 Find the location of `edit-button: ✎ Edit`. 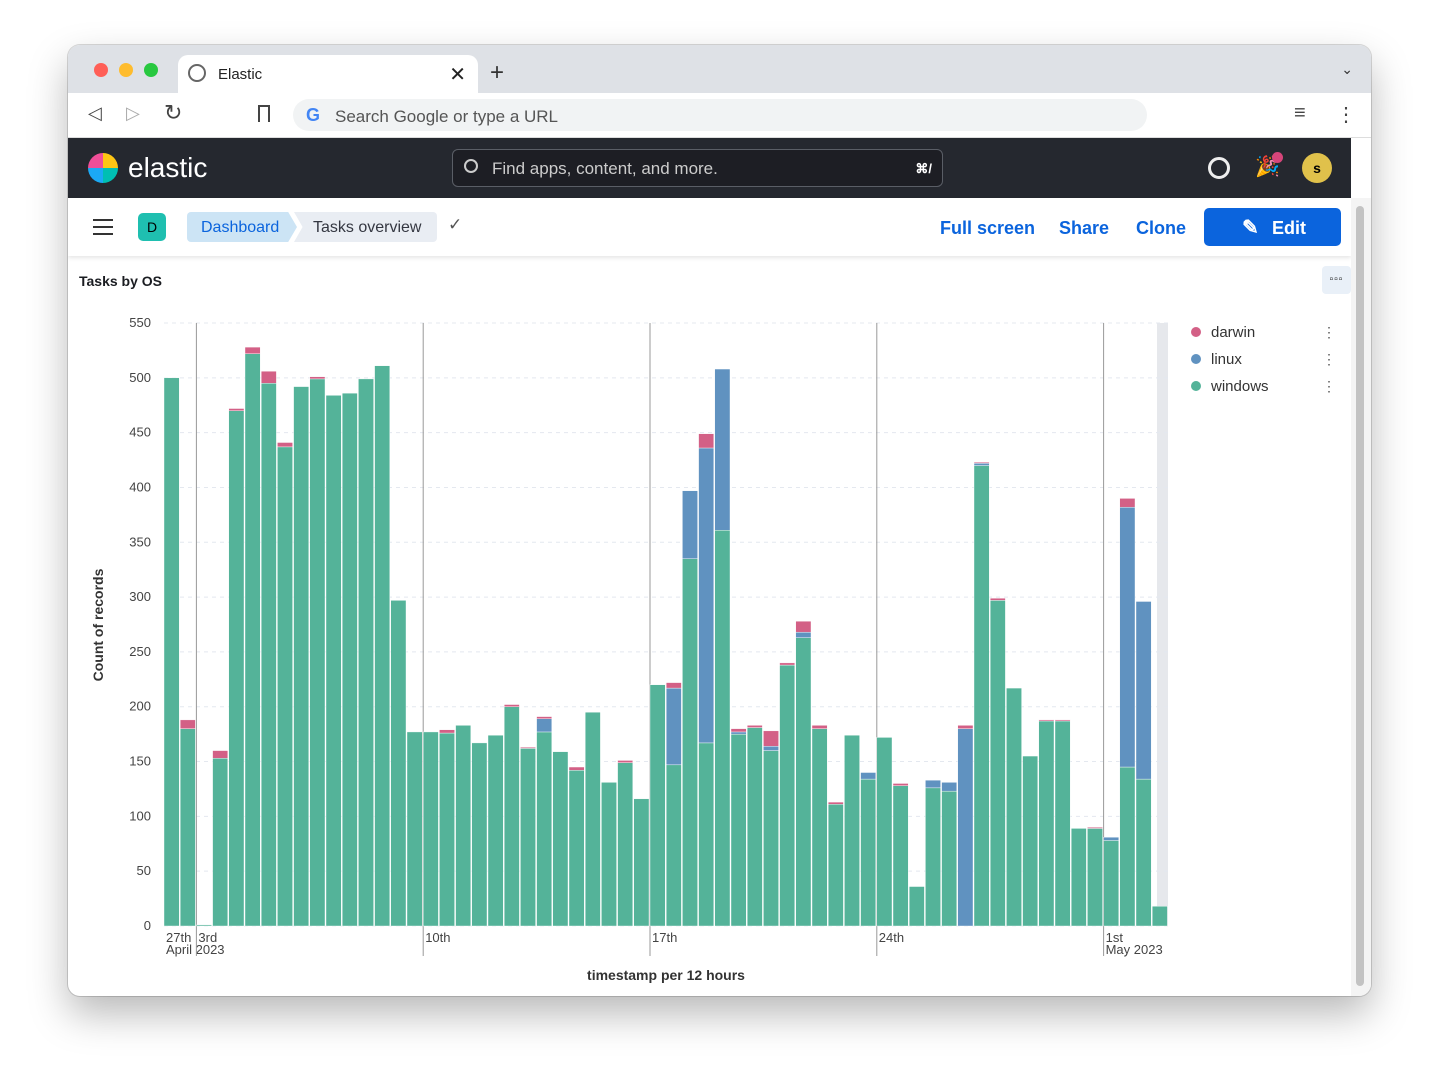

edit-button: ✎ Edit is located at coordinates (1272, 227).